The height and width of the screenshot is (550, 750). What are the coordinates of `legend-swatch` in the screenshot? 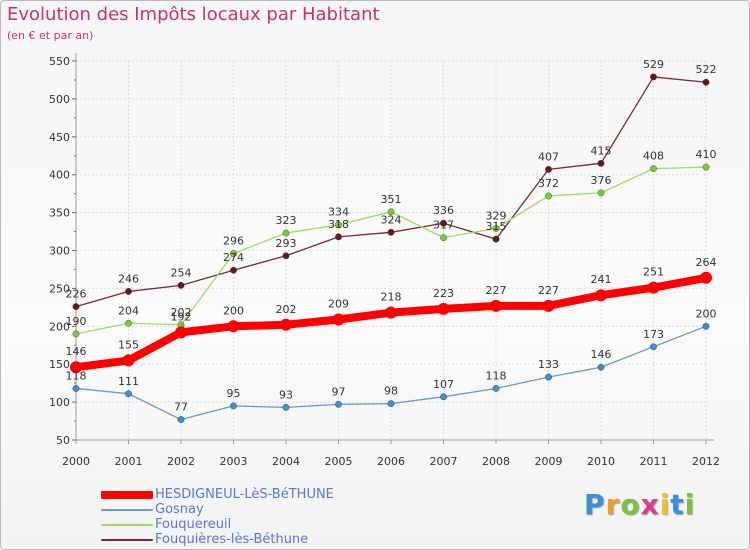 It's located at (127, 509).